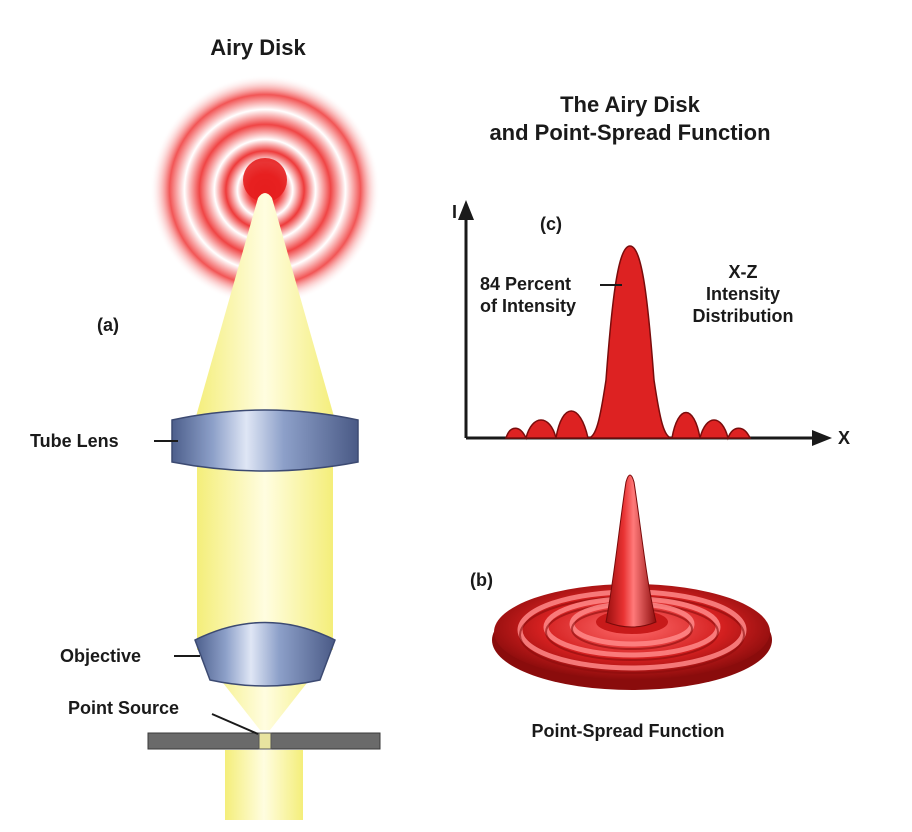 The image size is (912, 832). Describe the element at coordinates (265, 654) in the screenshot. I see `objective-lens` at that location.